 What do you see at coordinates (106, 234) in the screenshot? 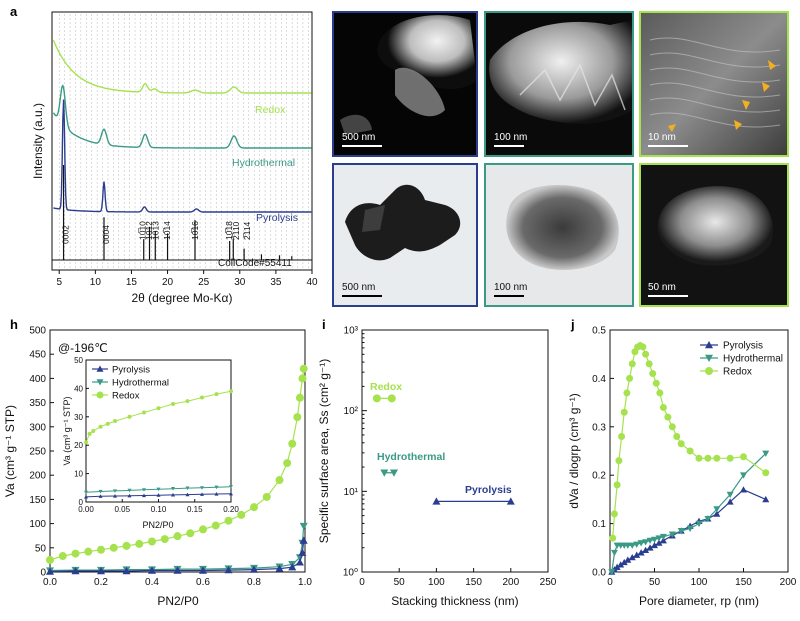
I see `xrd-peak-label: 0004` at bounding box center [106, 234].